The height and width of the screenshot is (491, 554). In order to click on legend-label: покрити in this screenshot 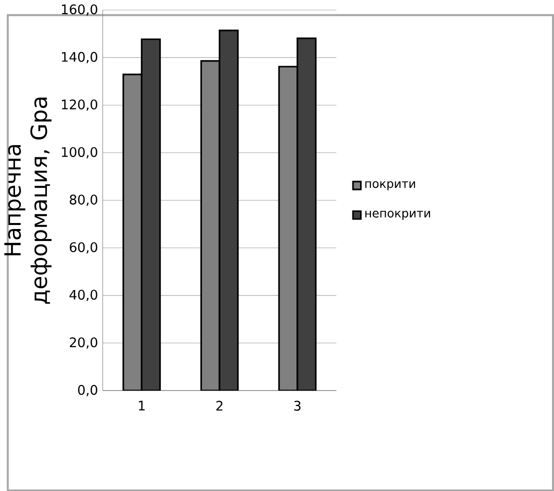, I will do `click(390, 185)`.